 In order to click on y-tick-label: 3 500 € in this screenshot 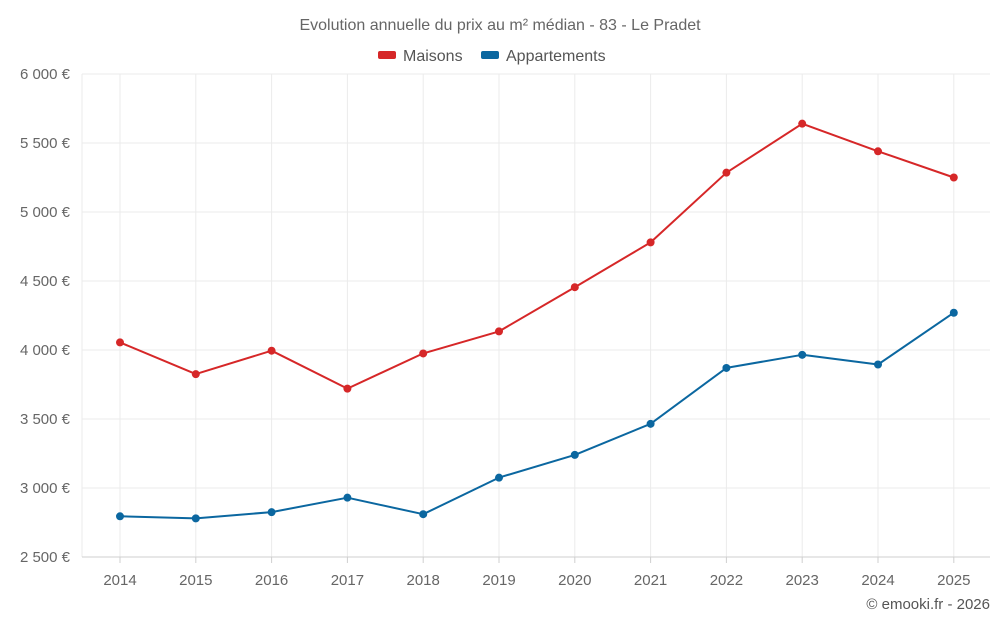, I will do `click(45, 419)`.